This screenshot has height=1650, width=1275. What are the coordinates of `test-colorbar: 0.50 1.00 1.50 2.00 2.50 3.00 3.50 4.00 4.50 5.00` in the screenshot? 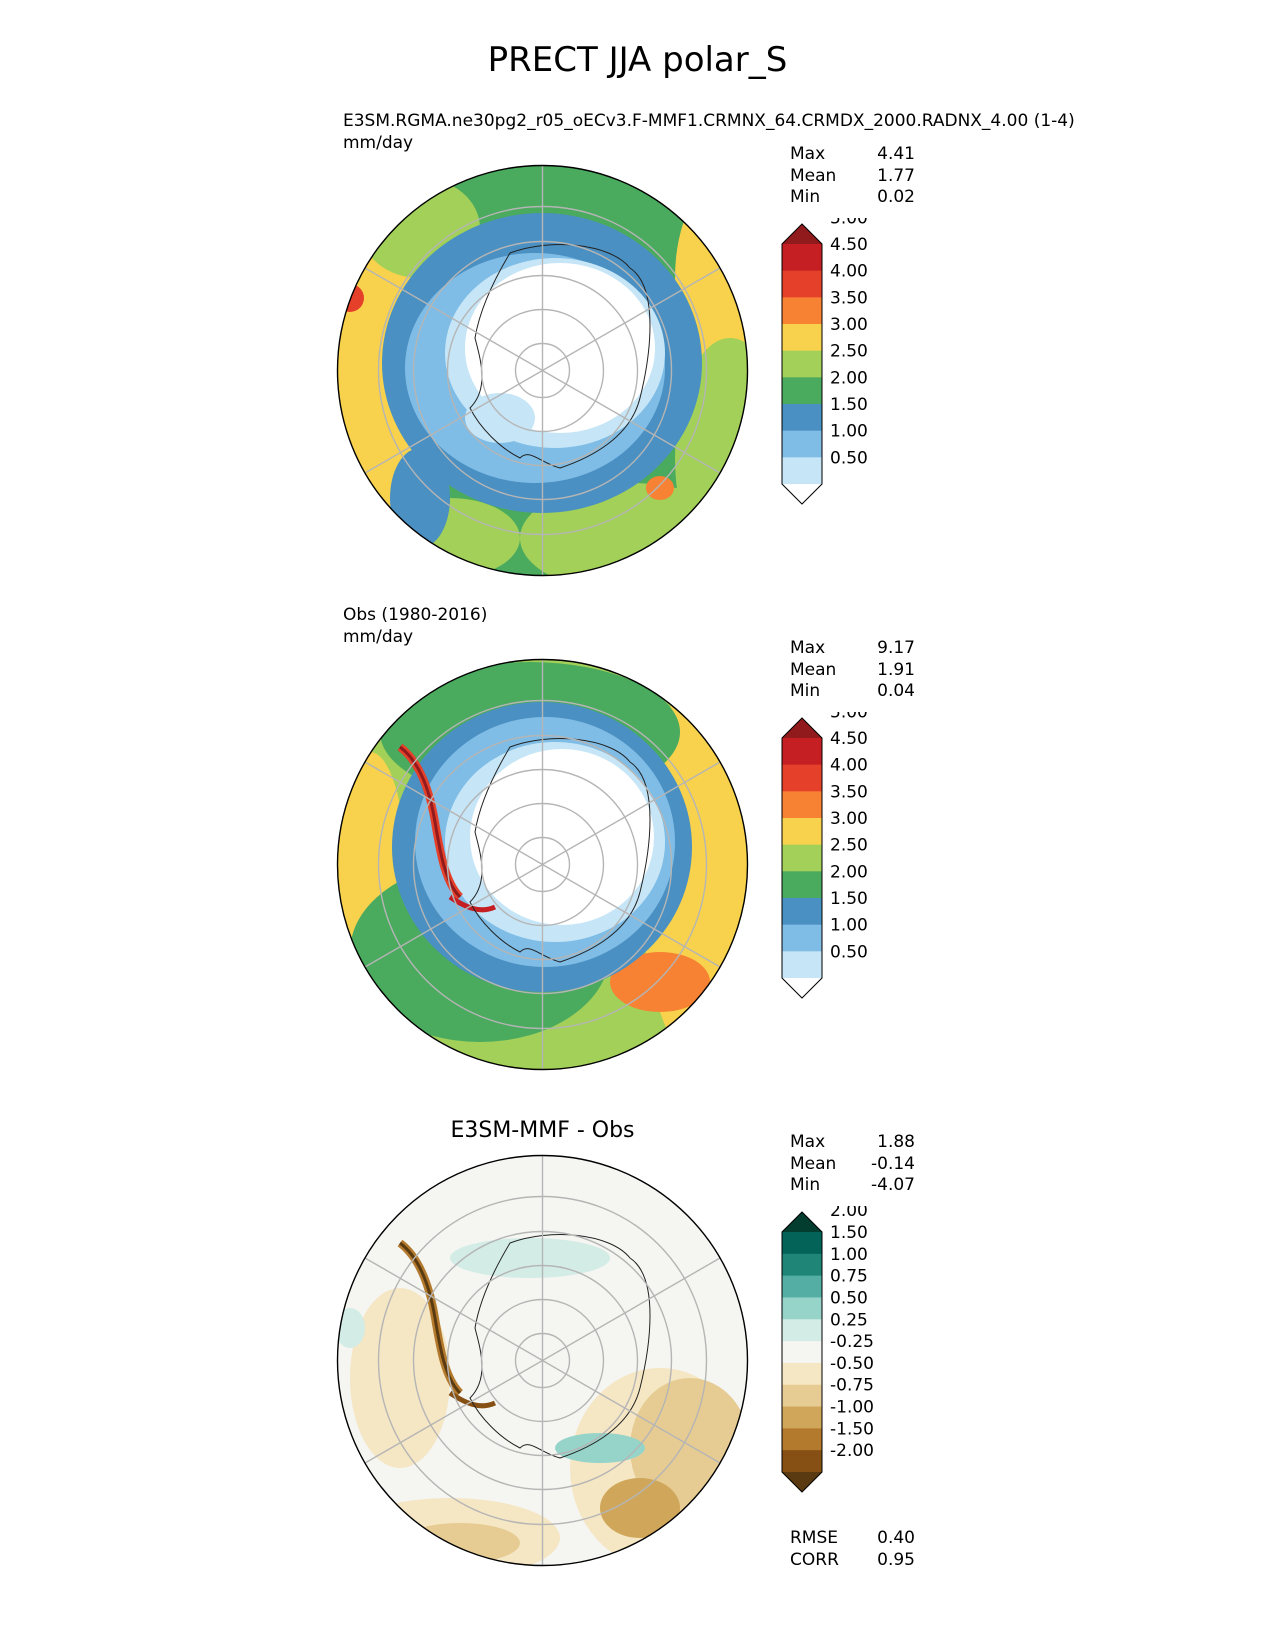 It's located at (824, 361).